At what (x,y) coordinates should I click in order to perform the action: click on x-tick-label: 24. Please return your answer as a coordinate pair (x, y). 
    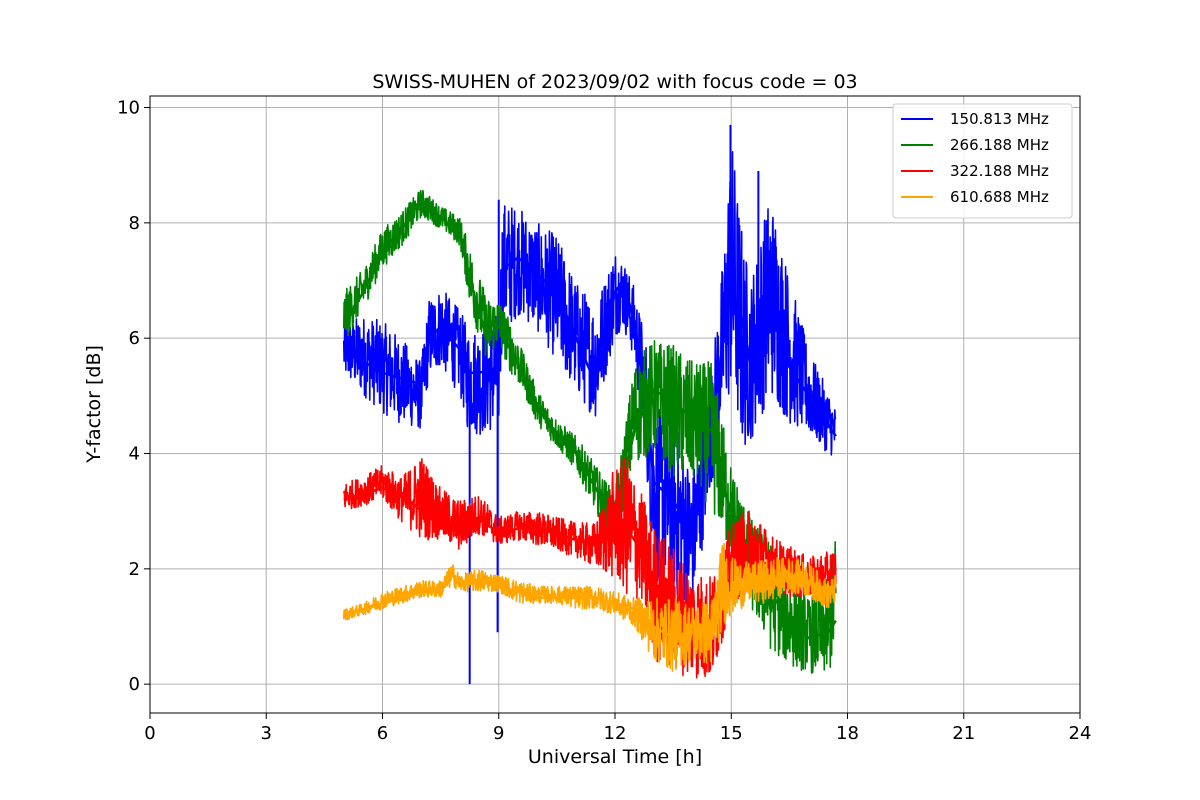
    Looking at the image, I should click on (1080, 733).